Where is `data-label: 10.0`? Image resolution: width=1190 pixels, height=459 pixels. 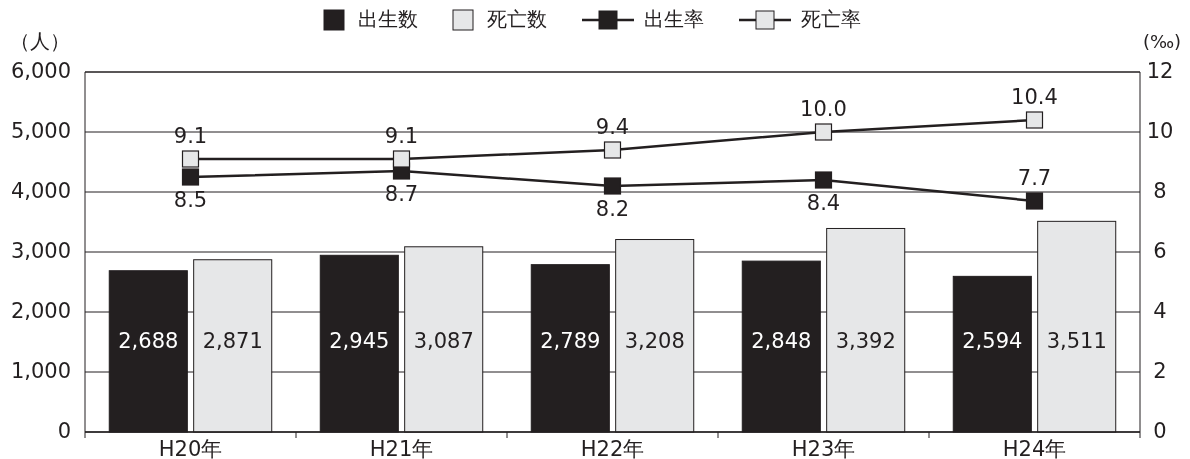
data-label: 10.0 is located at coordinates (823, 109).